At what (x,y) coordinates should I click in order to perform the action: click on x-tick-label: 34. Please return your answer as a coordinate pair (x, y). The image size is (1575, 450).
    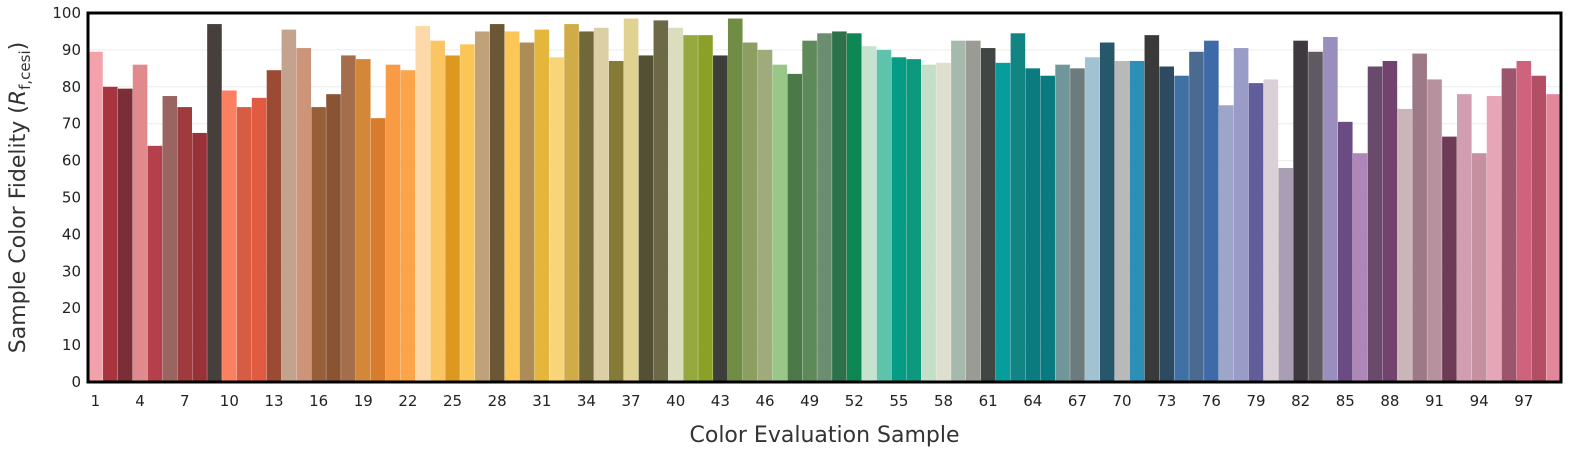
    Looking at the image, I should click on (586, 401).